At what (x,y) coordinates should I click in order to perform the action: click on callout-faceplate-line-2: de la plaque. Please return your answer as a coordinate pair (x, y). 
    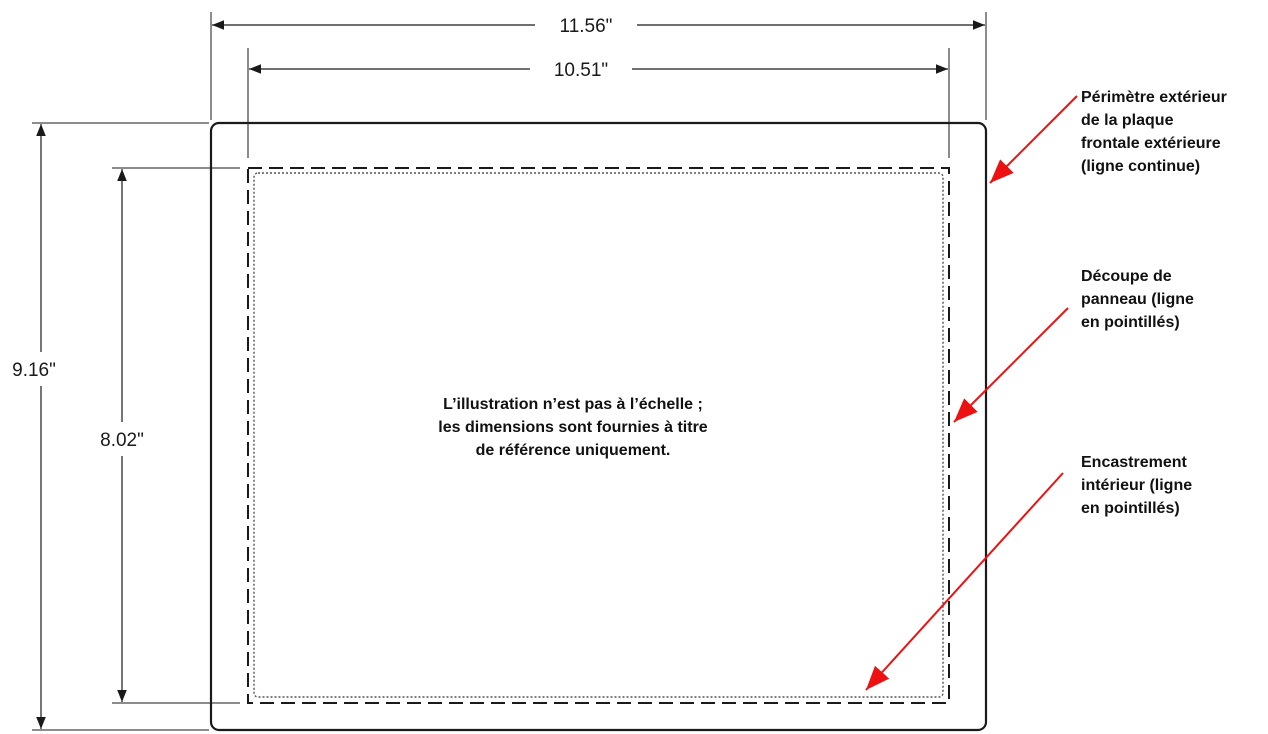
    Looking at the image, I should click on (1127, 120).